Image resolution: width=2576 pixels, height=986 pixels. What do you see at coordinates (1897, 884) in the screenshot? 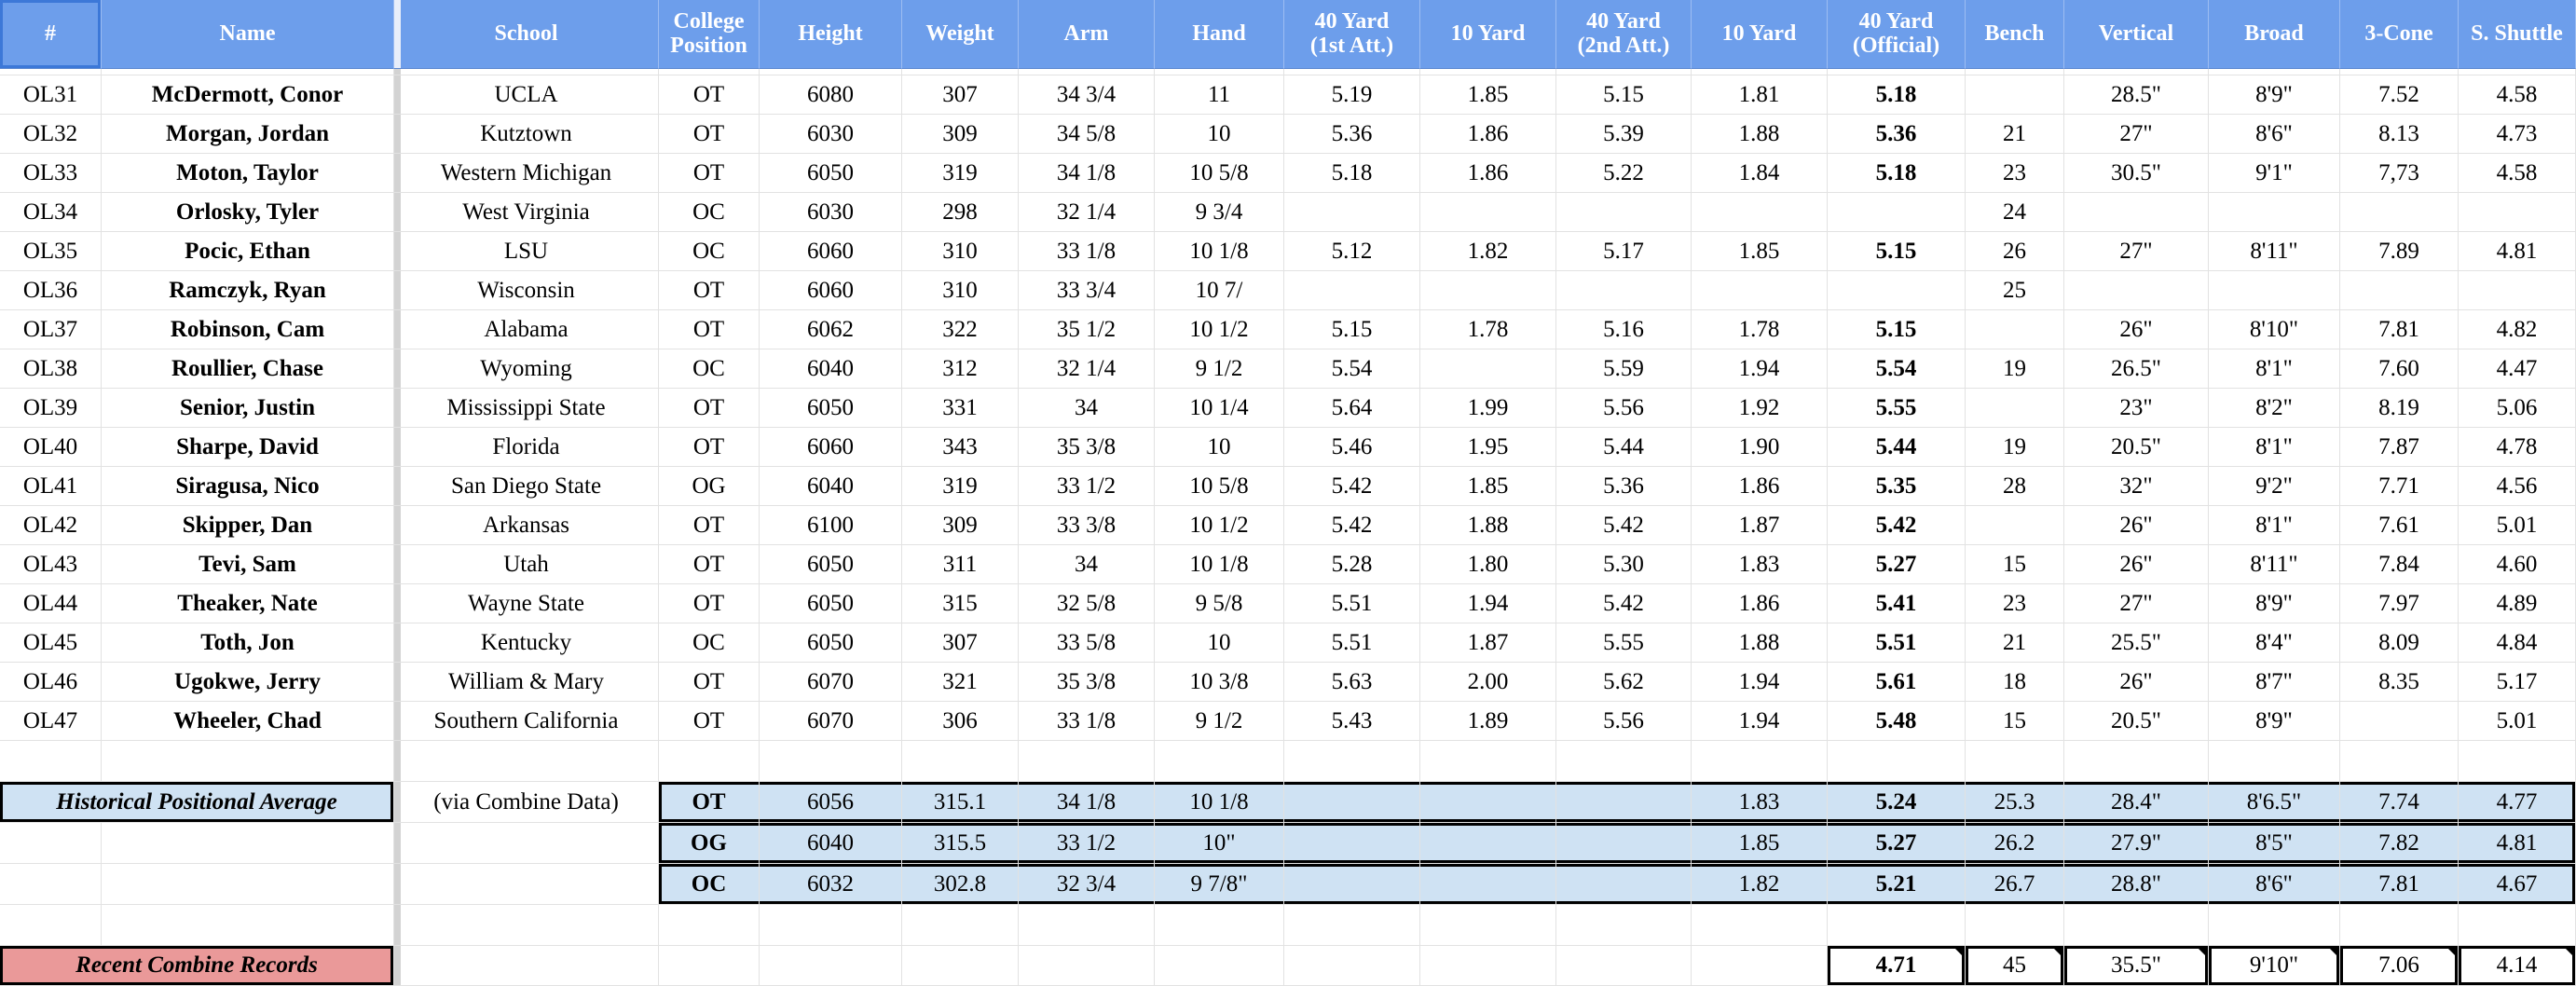
I see `forty-official: 5.21` at bounding box center [1897, 884].